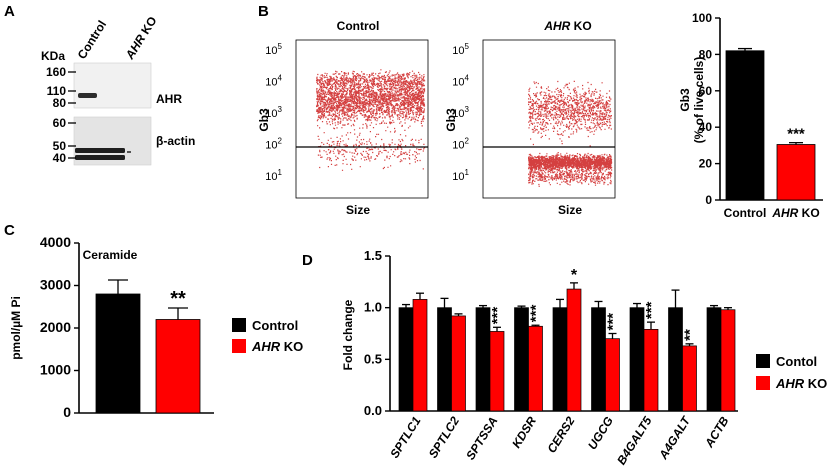 The height and width of the screenshot is (472, 832). What do you see at coordinates (560, 435) in the screenshot?
I see `fold-xtick-CERS2: CERS2` at bounding box center [560, 435].